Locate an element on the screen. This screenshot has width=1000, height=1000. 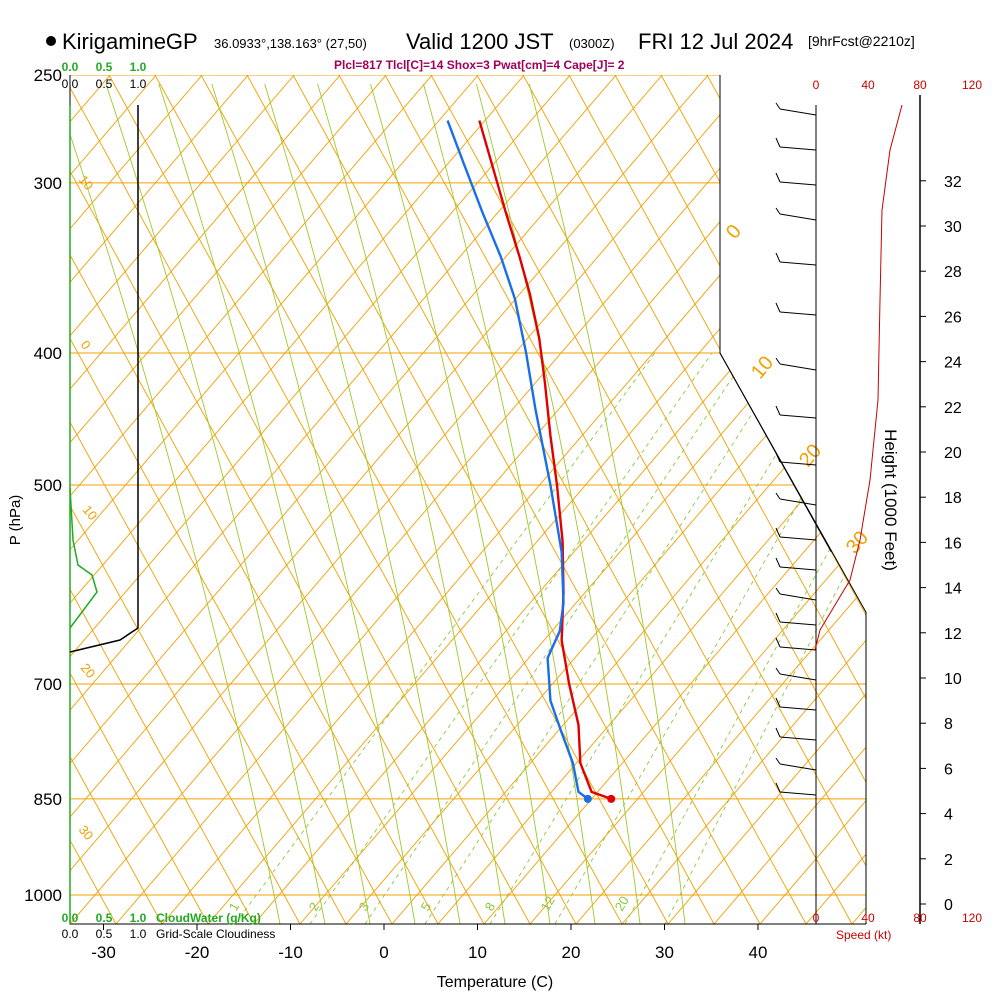
forecast-info: [9hrFcst@2210z] is located at coordinates (861, 41).